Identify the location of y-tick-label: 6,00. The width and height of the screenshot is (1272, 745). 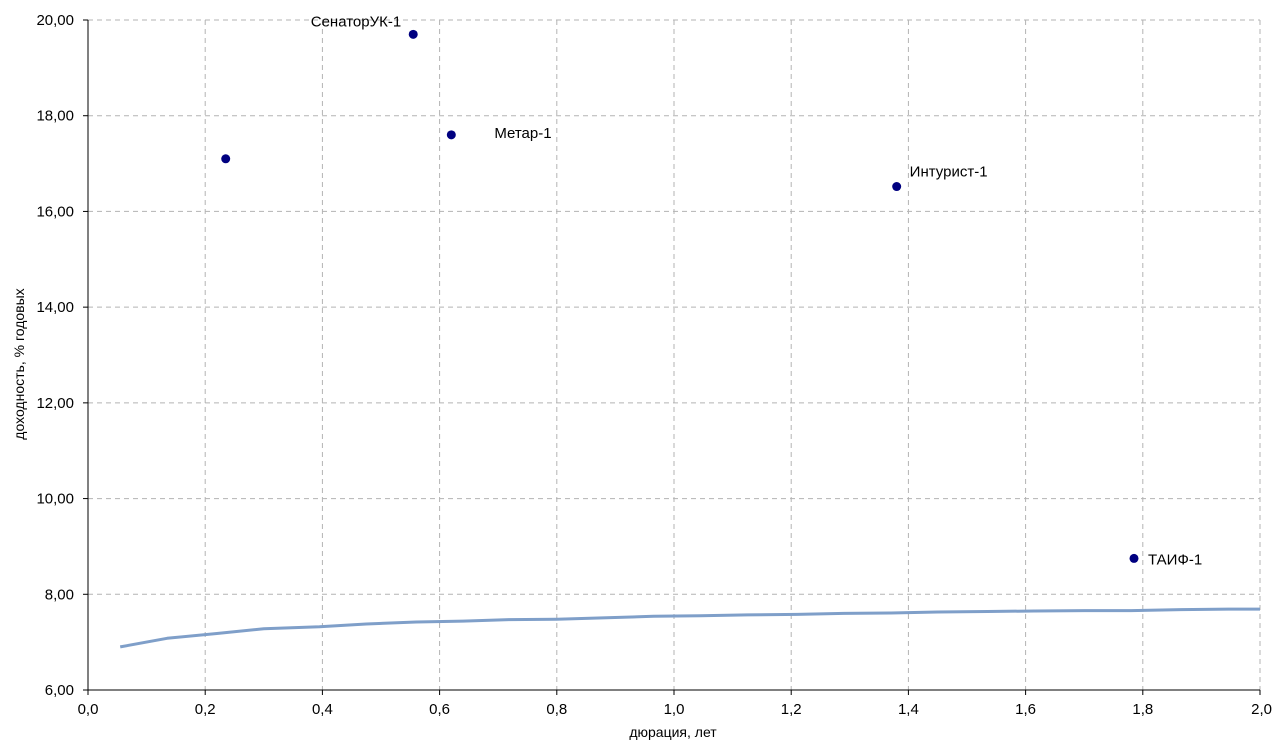
(59, 690).